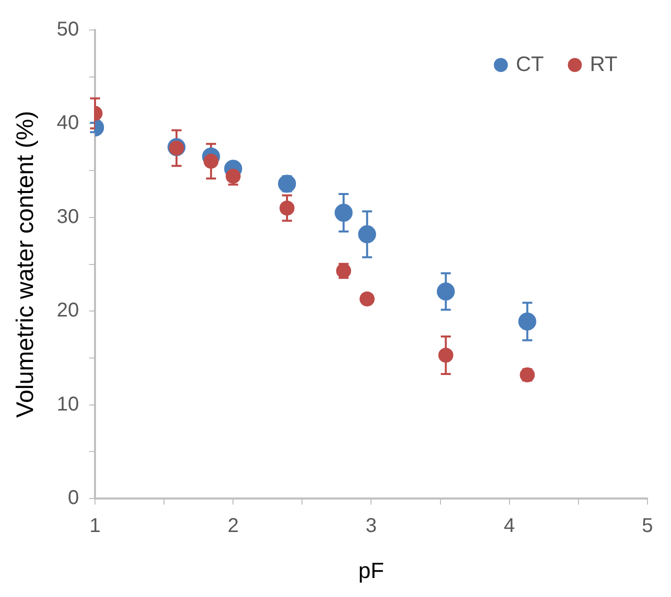 This screenshot has height=597, width=671. I want to click on x-tick-label: 3, so click(371, 526).